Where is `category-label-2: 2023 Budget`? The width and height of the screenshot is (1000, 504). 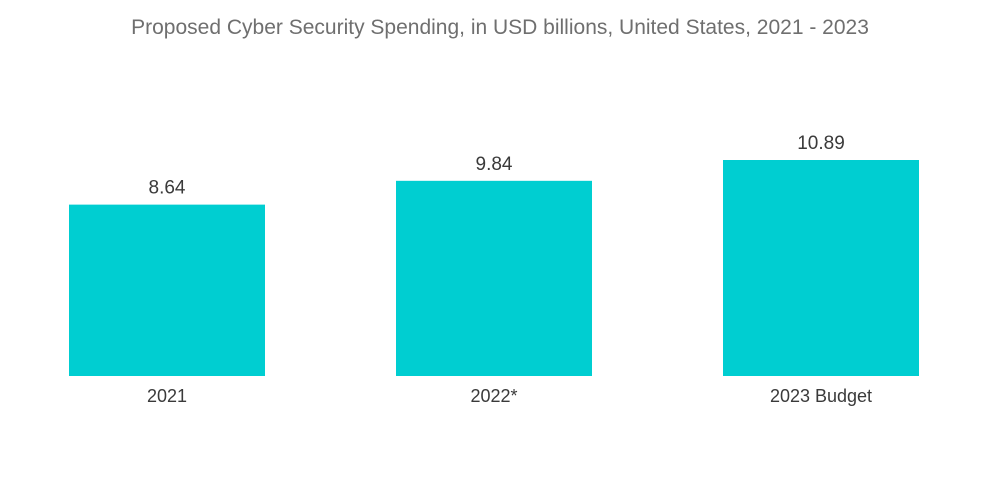
category-label-2: 2023 Budget is located at coordinates (821, 396).